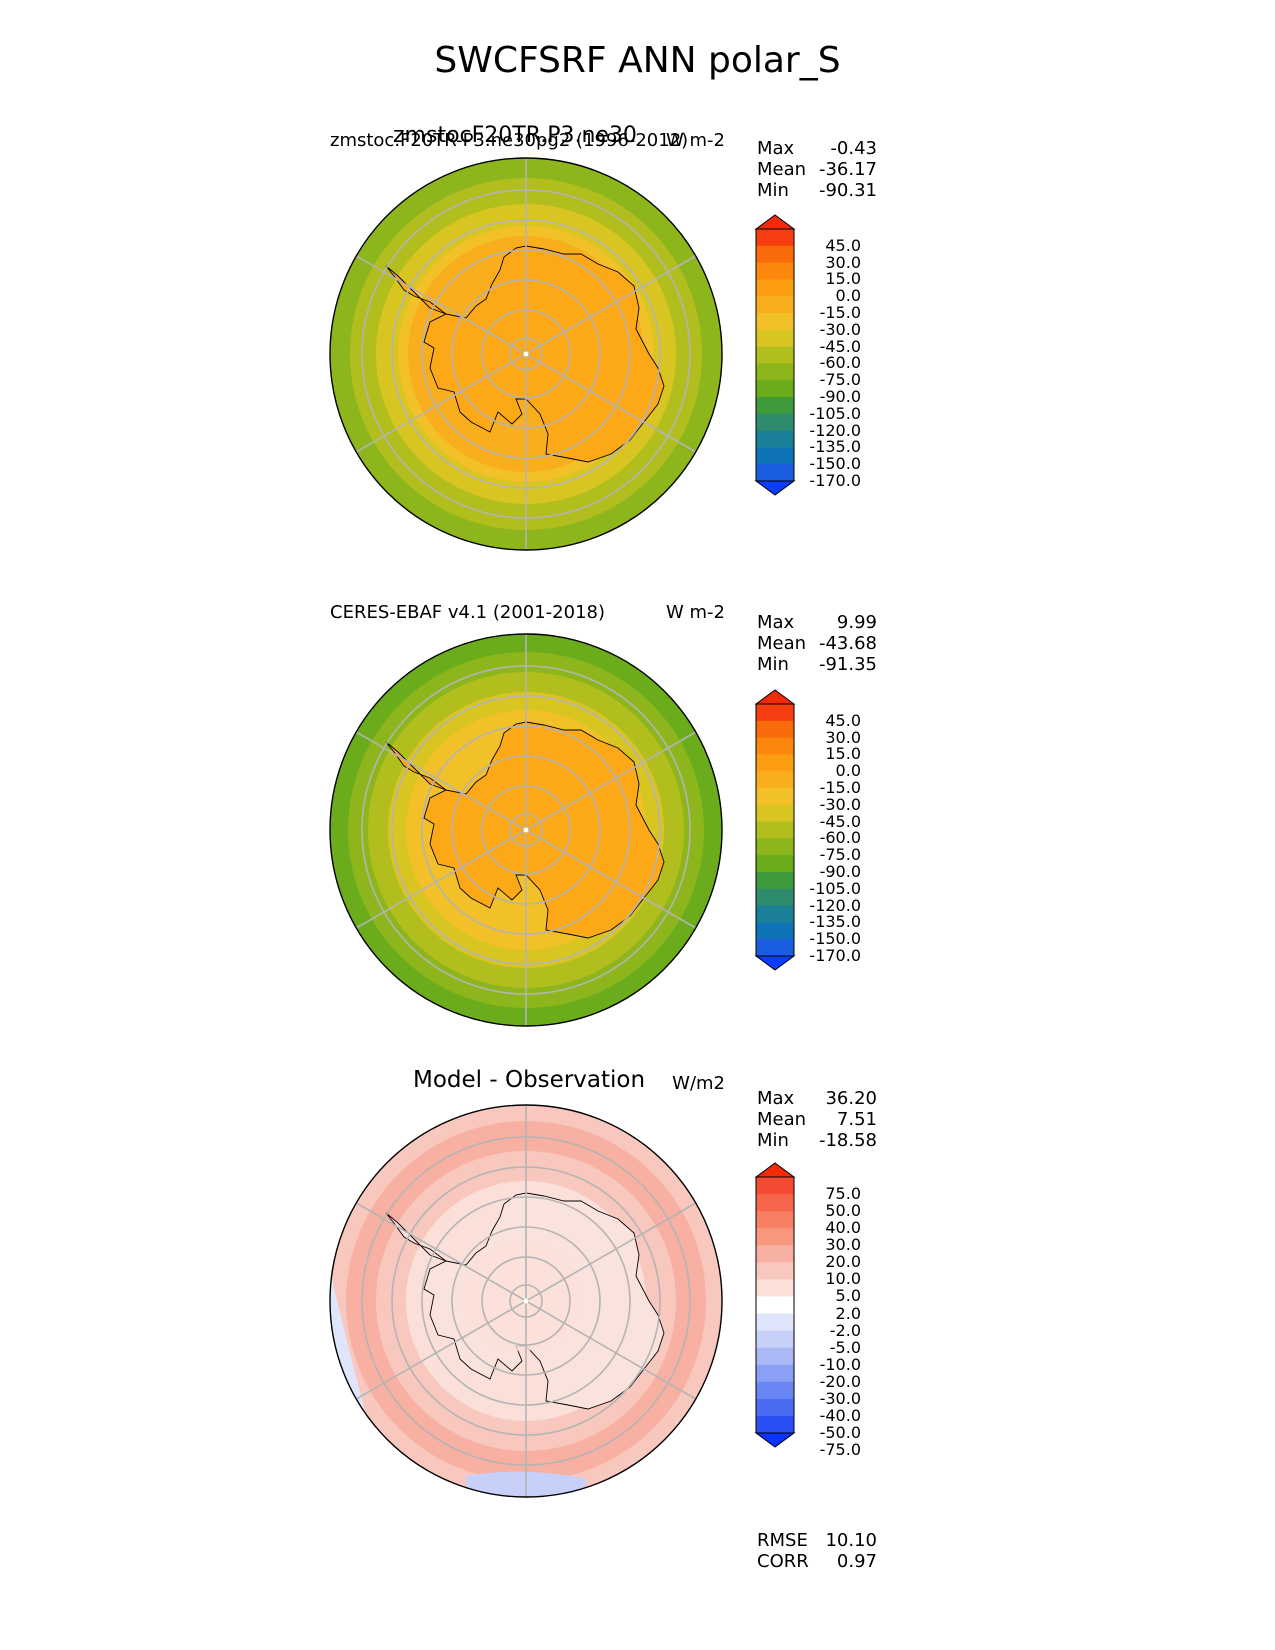 The image size is (1275, 1650). Describe the element at coordinates (783, 1561) in the screenshot. I see `corr-label: CORR` at that location.